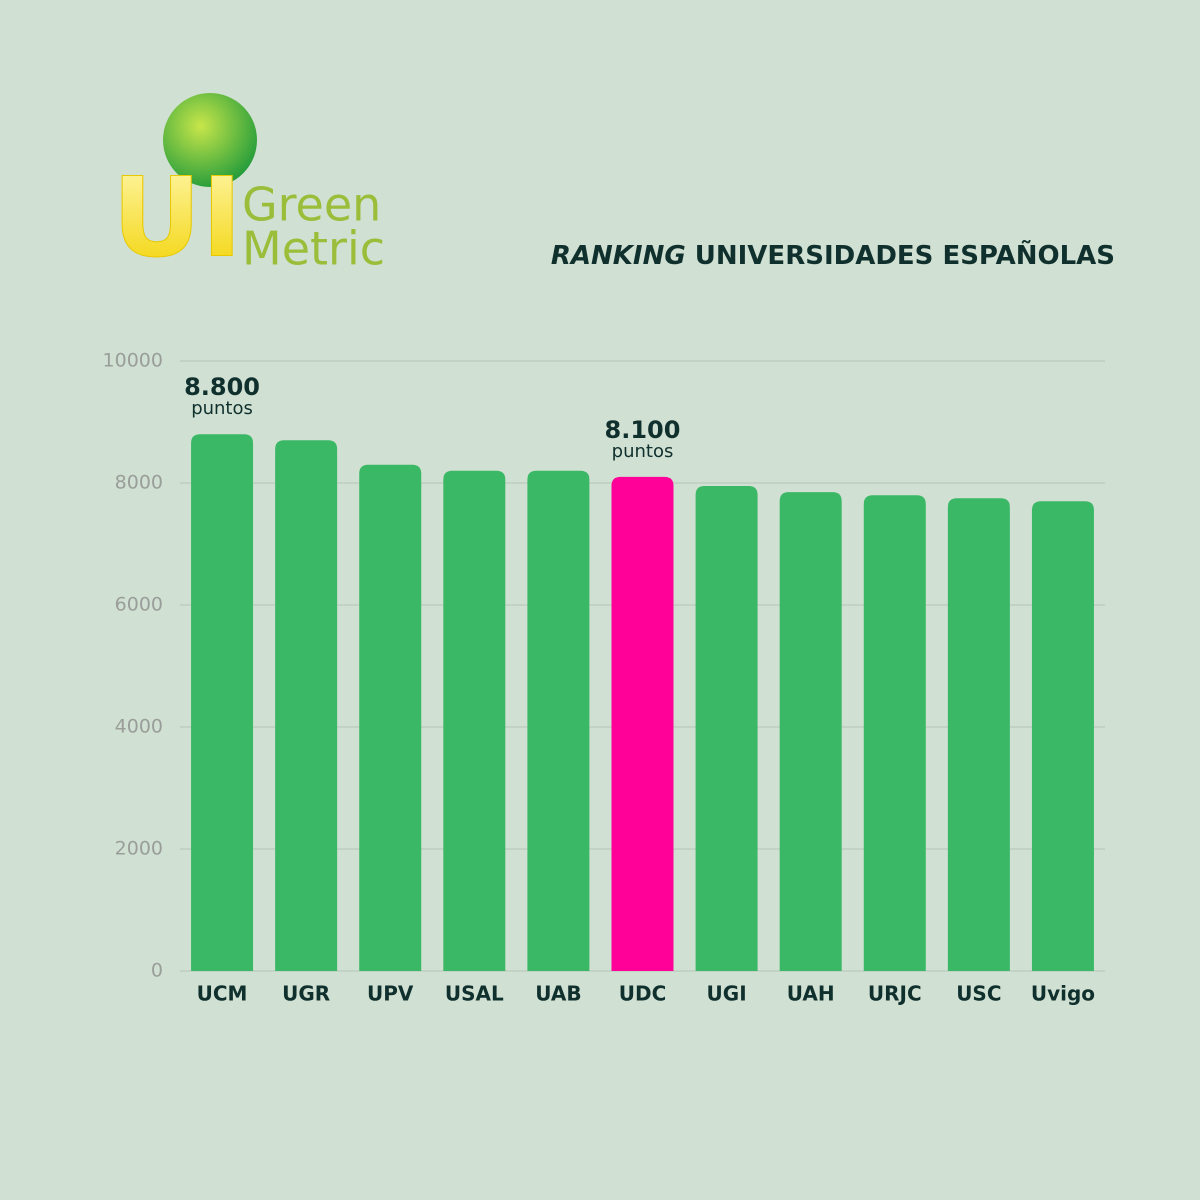 The height and width of the screenshot is (1200, 1200). What do you see at coordinates (139, 483) in the screenshot?
I see `y-tick-label: 8000` at bounding box center [139, 483].